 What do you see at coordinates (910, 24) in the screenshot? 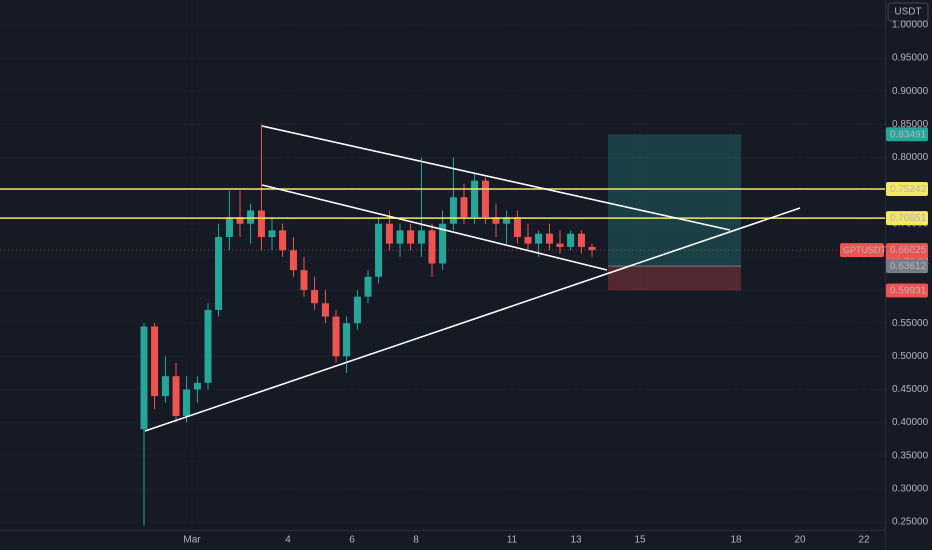
I see `y-tick-label: 1.00000` at bounding box center [910, 24].